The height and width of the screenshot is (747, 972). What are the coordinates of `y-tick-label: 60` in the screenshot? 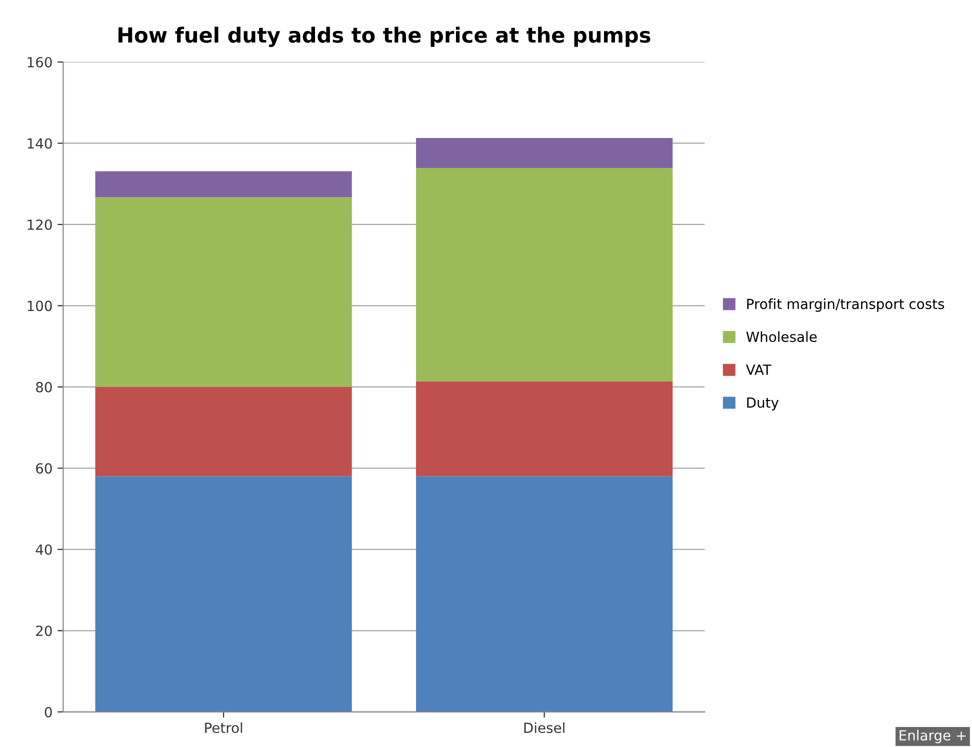 It's located at (44, 468).